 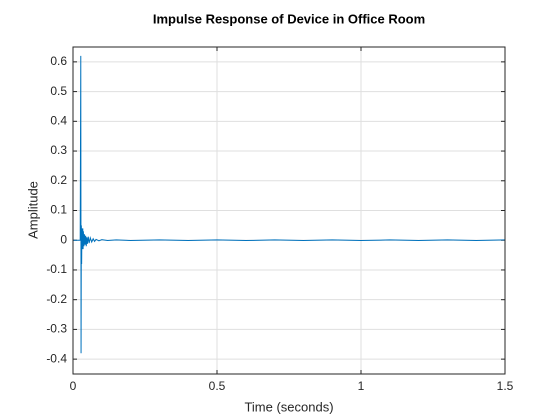 What do you see at coordinates (58, 150) in the screenshot?
I see `y-tick-label: 0.3` at bounding box center [58, 150].